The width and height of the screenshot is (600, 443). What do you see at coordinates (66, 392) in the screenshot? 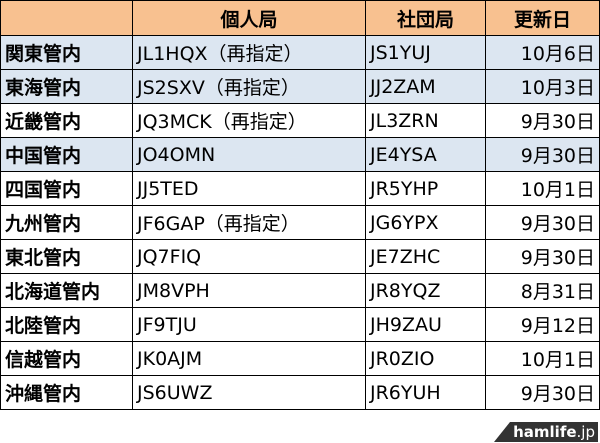
I see `region-cell: 沖縄管内` at bounding box center [66, 392].